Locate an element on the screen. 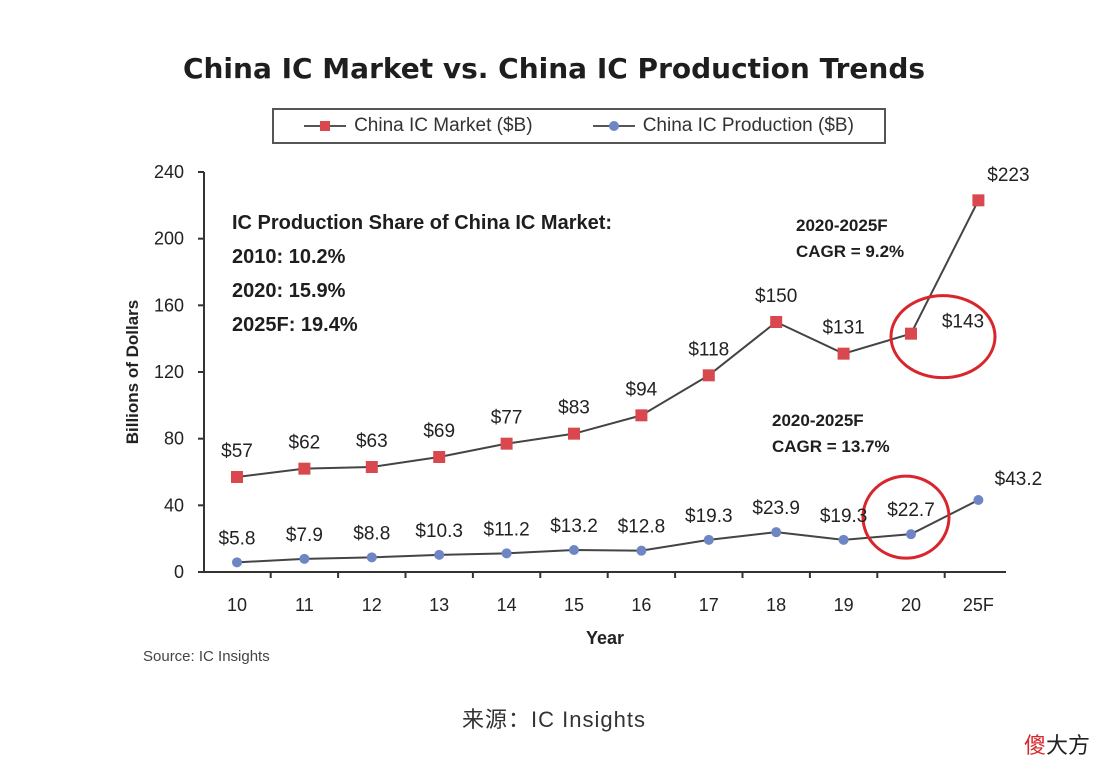 The height and width of the screenshot is (778, 1108). y-tick-label: 240 is located at coordinates (169, 172).